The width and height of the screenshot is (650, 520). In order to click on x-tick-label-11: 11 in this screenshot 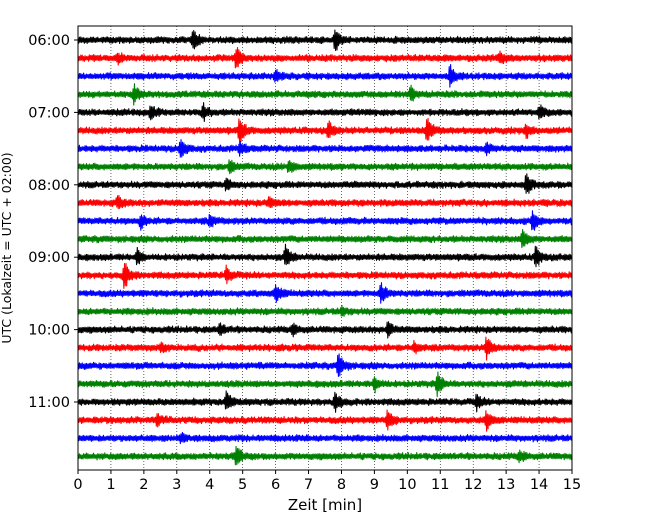, I will do `click(440, 485)`.